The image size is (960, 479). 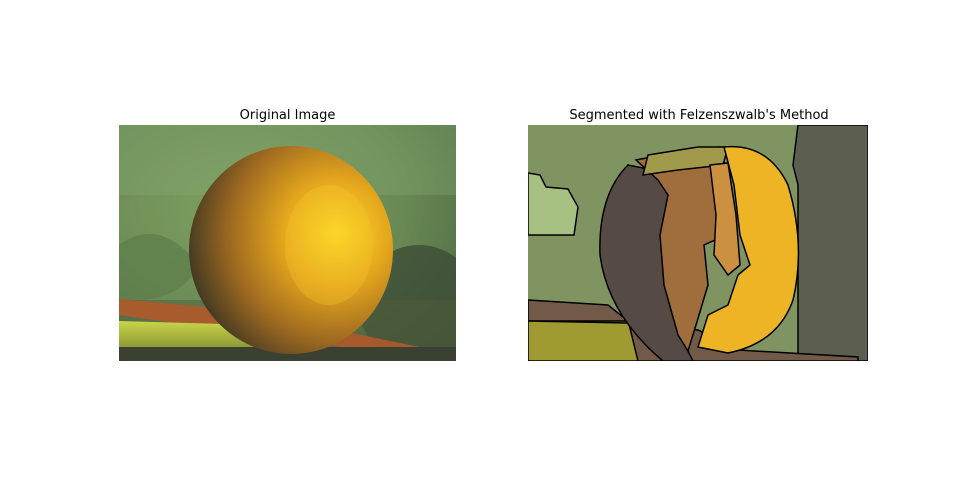 What do you see at coordinates (699, 115) in the screenshot?
I see `segmented-image-title: Segmented with Felzenszwalb's Method` at bounding box center [699, 115].